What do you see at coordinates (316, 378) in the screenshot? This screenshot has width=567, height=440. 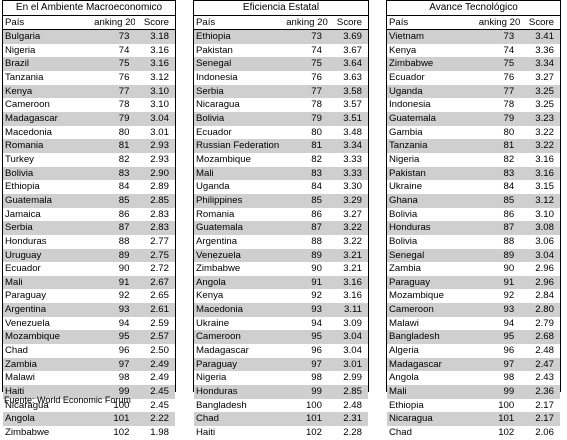 I see `rank-cell: 98` at bounding box center [316, 378].